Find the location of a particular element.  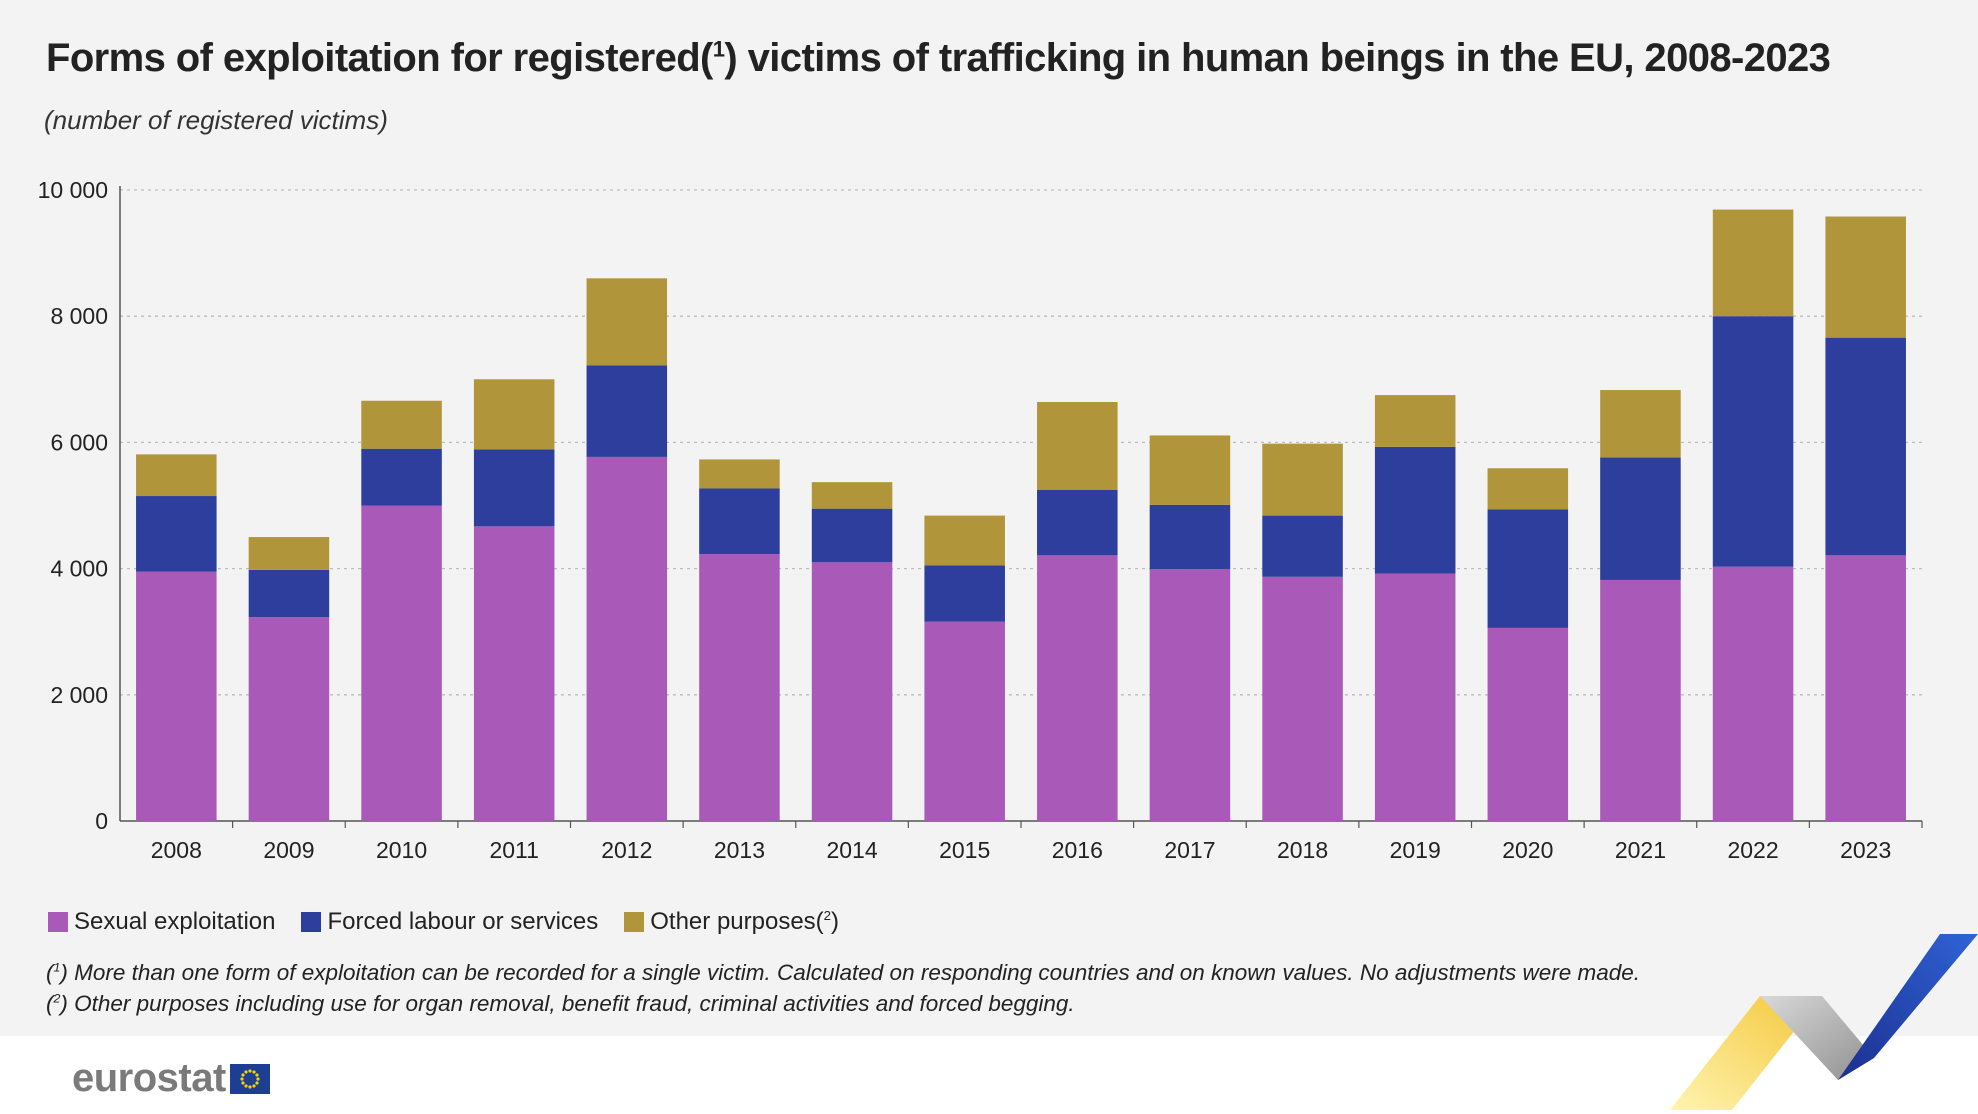

bar-segment-other-purposes-2018 is located at coordinates (1302, 479).